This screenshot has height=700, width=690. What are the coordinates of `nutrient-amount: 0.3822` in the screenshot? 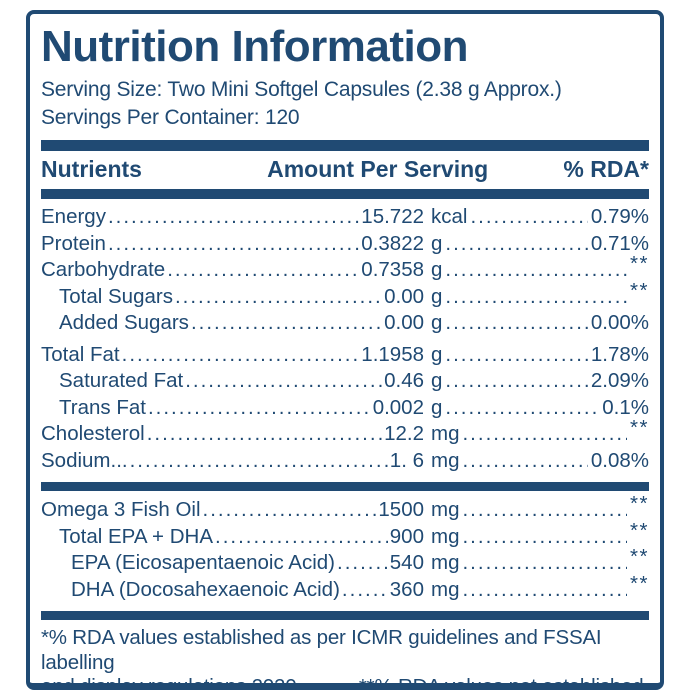 It's located at (392, 243).